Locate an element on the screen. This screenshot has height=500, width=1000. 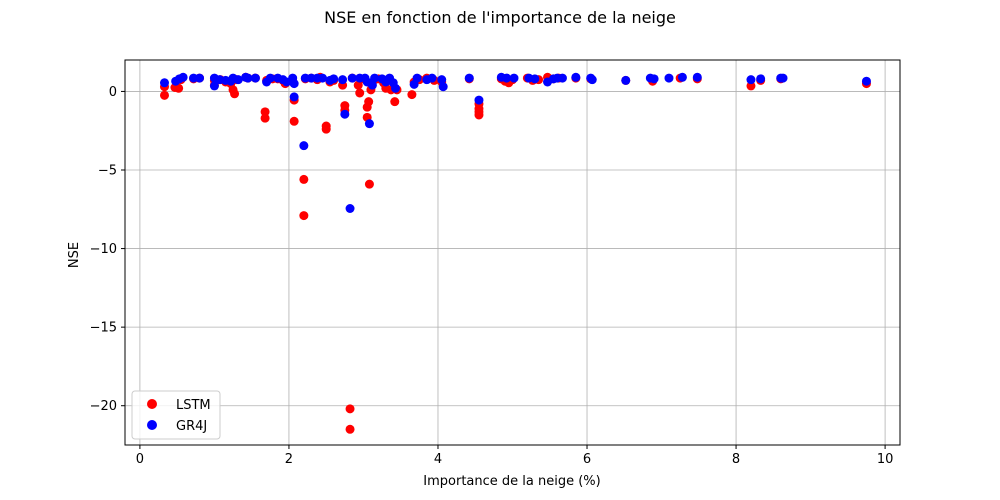
y-tick-label: −10 is located at coordinates (103, 249).